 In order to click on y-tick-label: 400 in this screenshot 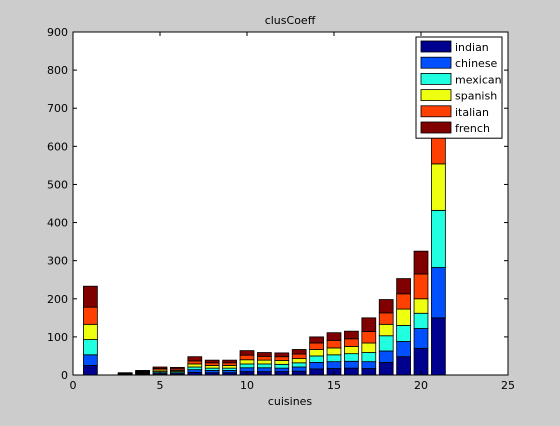, I will do `click(57, 223)`.